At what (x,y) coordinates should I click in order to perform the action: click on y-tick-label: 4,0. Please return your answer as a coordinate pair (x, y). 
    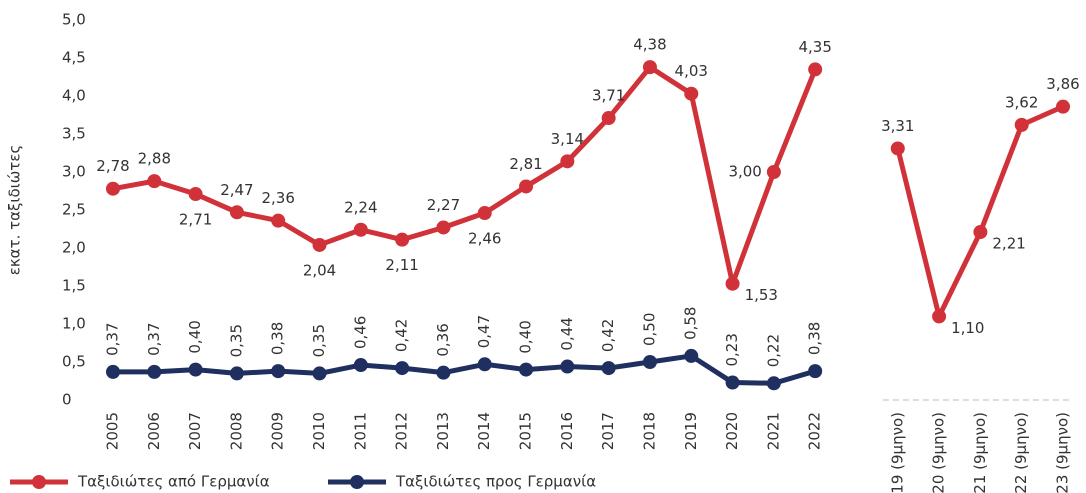
    Looking at the image, I should click on (74, 96).